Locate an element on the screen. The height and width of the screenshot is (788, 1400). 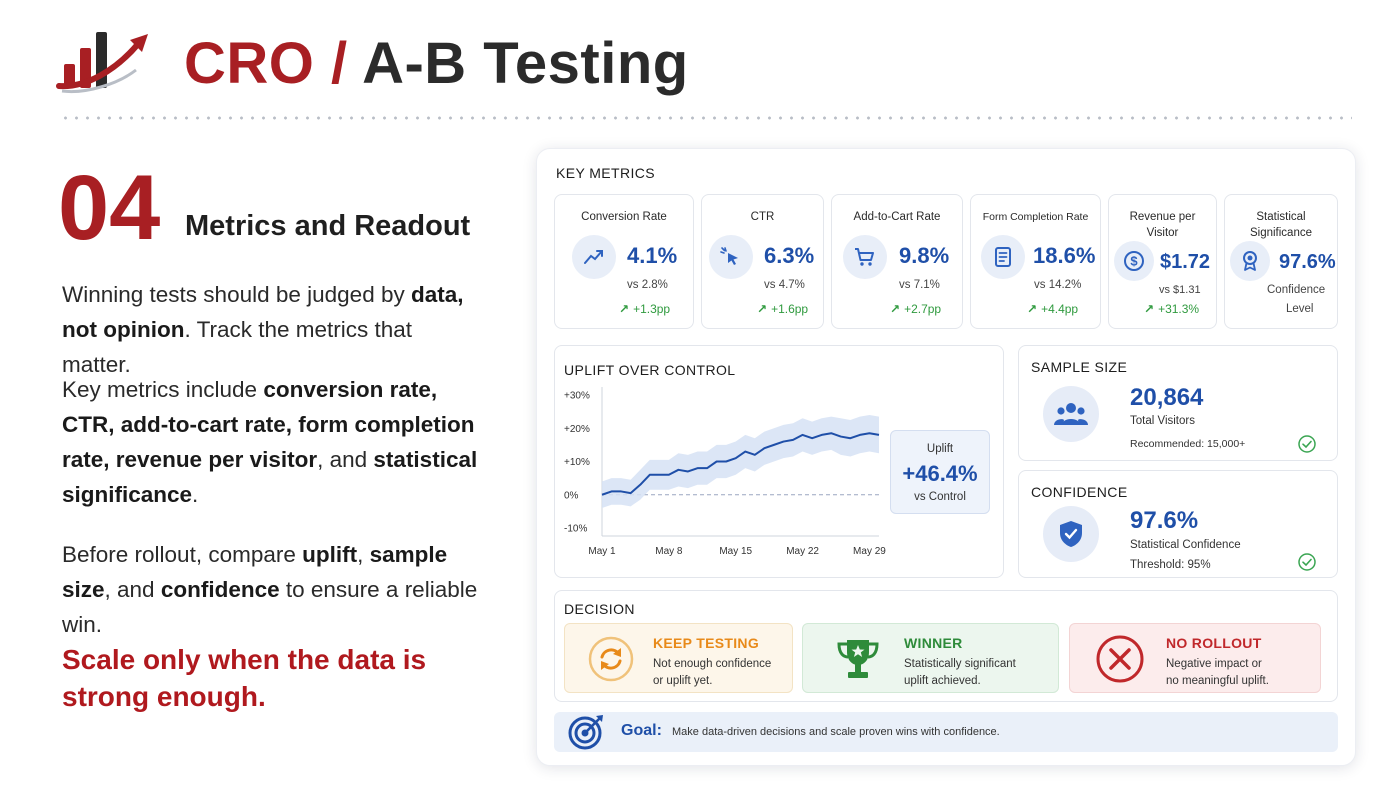
title-part-2: A-B Testing is located at coordinates (525, 63).